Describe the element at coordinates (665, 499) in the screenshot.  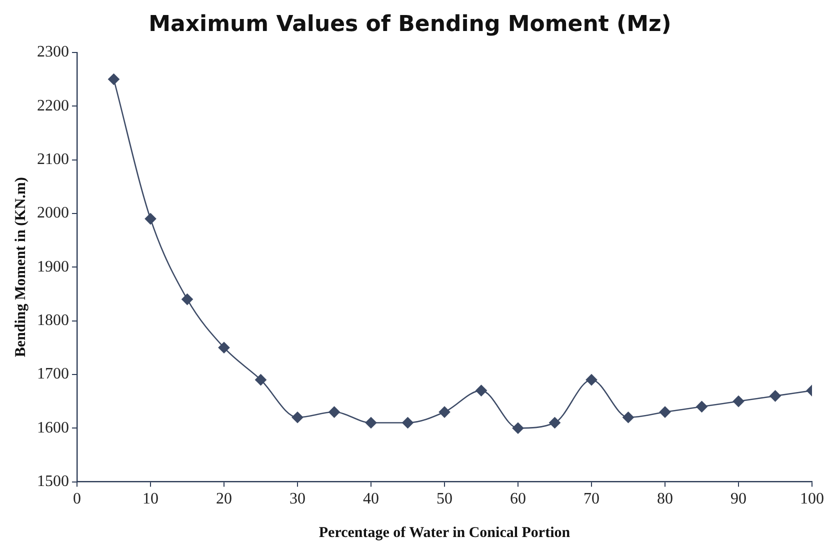
I see `x-tick-label: 80` at that location.